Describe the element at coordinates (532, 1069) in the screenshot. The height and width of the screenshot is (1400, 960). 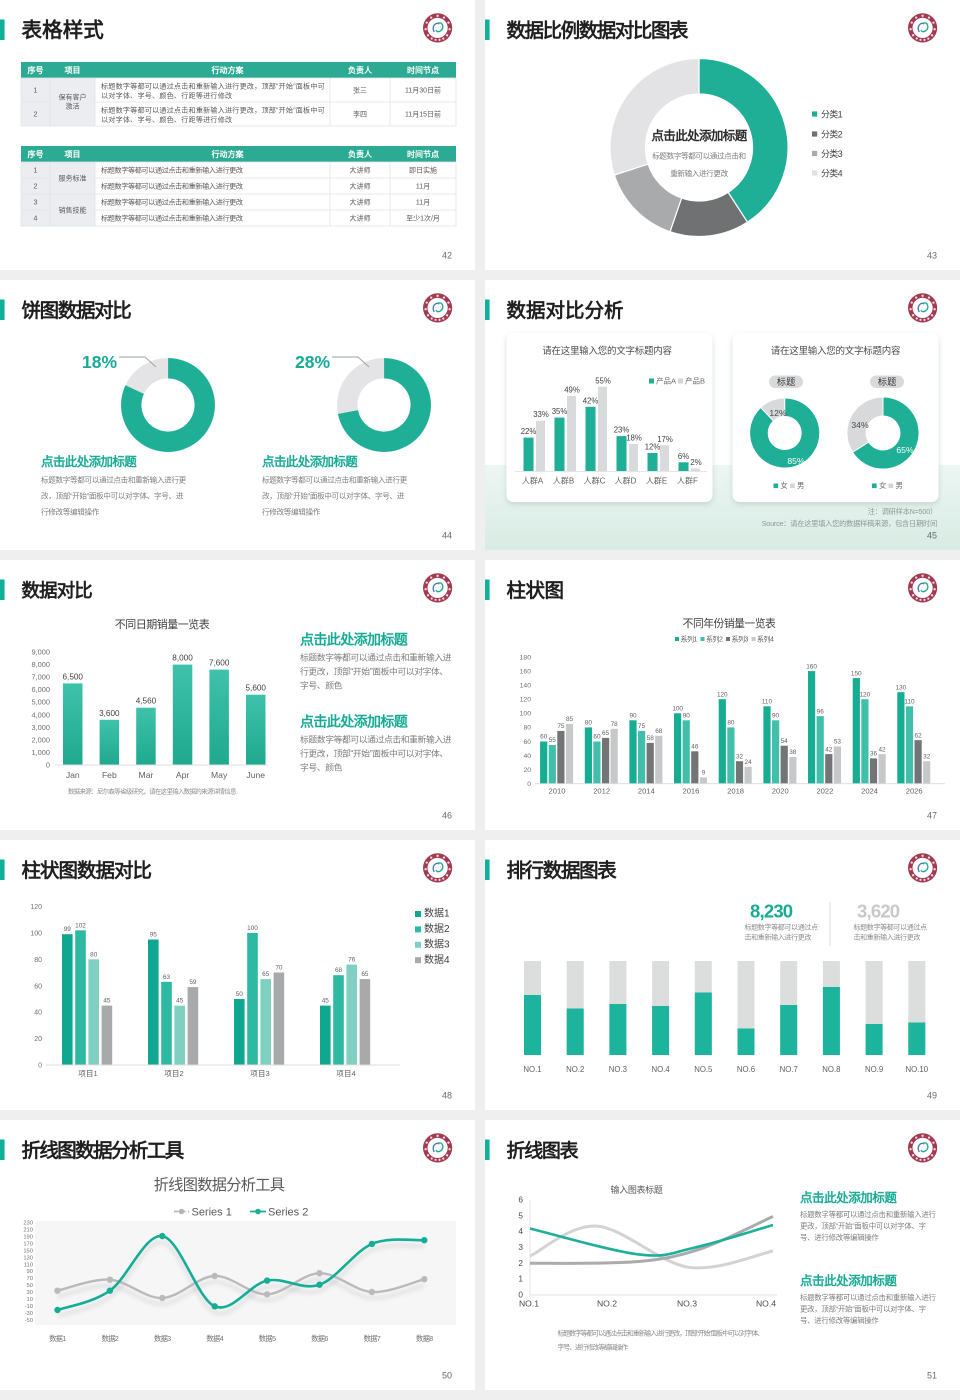
I see `svg-text: NO.1` at that location.